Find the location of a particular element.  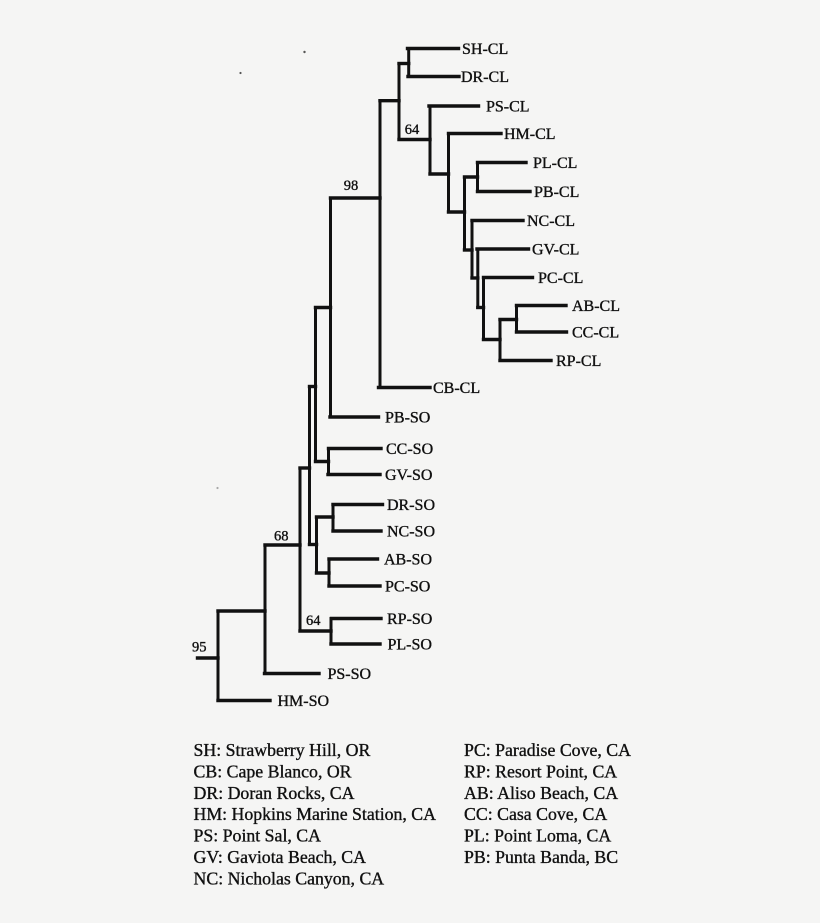

svg-text: PC-SO is located at coordinates (407, 587).